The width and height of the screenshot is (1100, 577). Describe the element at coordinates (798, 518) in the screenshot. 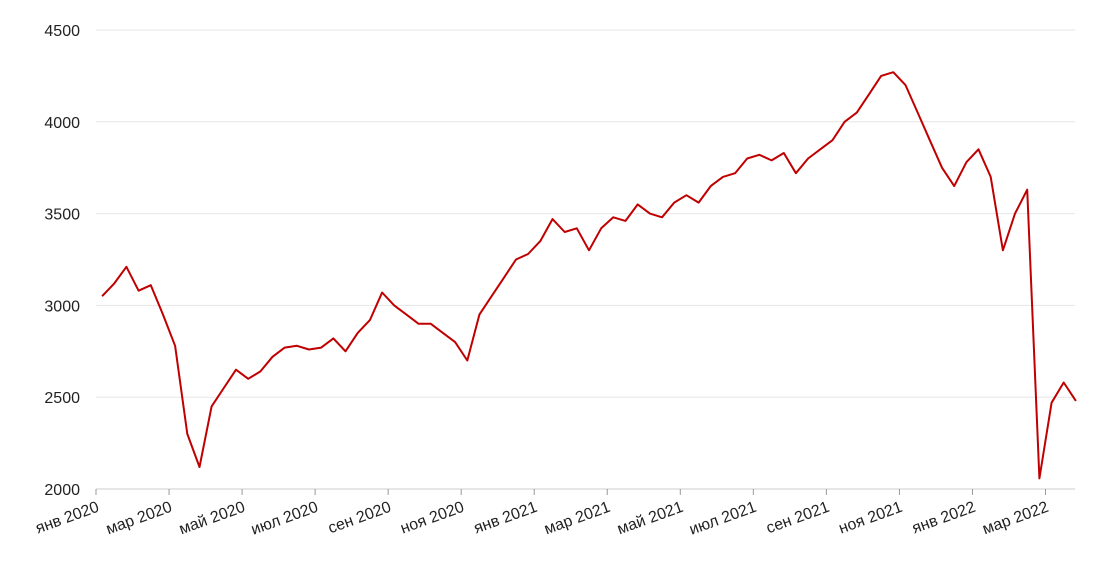

I see `x-tick-label: сен 2021` at that location.